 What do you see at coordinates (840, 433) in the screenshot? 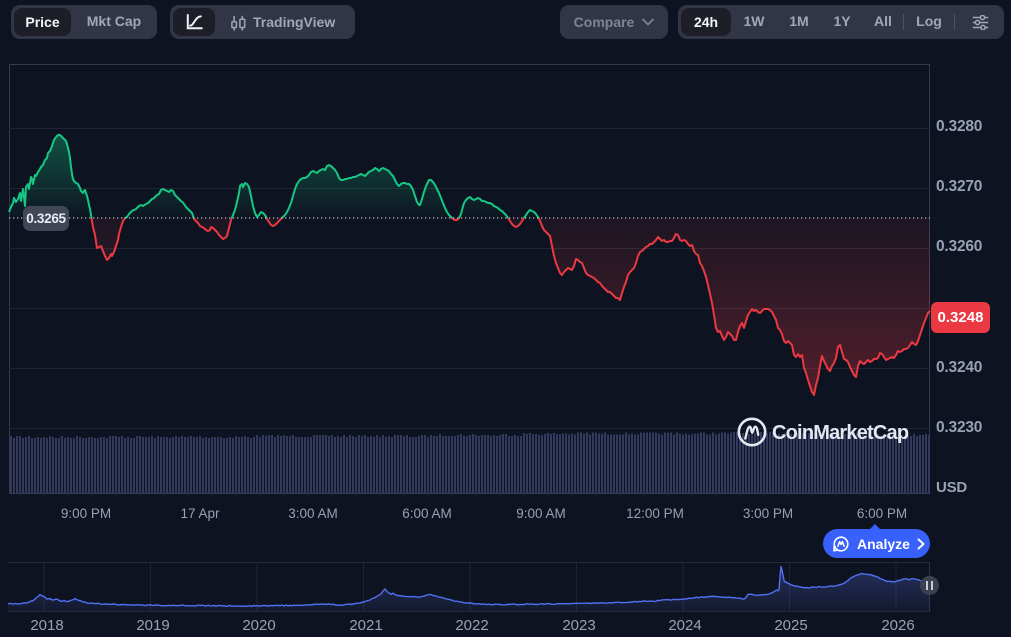
I see `svg-text: CoinMarketCap` at bounding box center [840, 433].